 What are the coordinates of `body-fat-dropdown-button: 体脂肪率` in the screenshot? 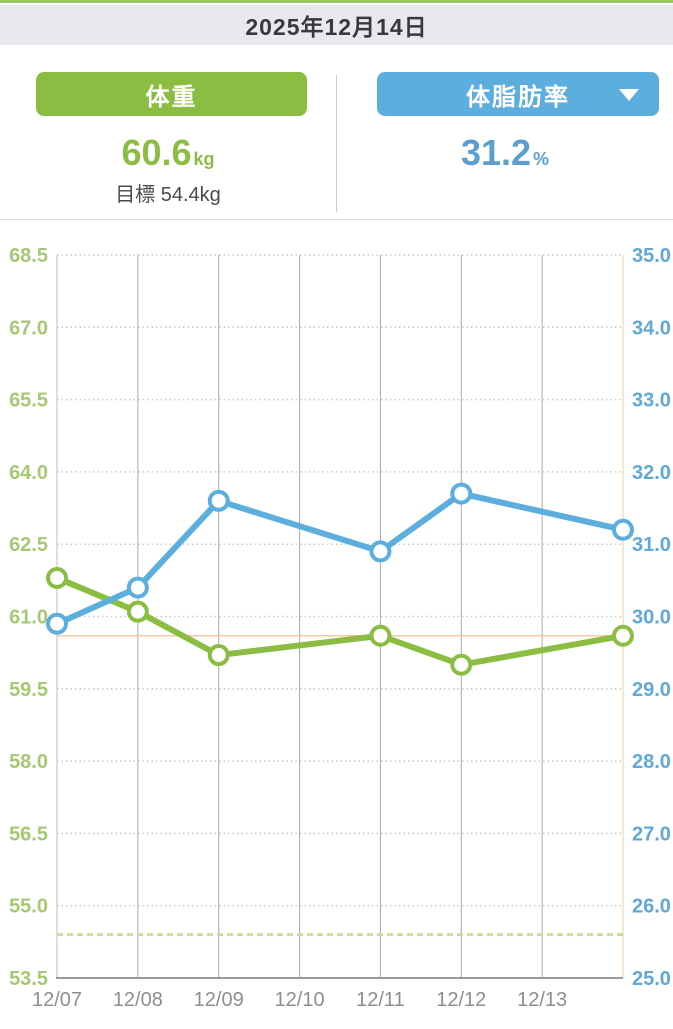 It's located at (518, 94).